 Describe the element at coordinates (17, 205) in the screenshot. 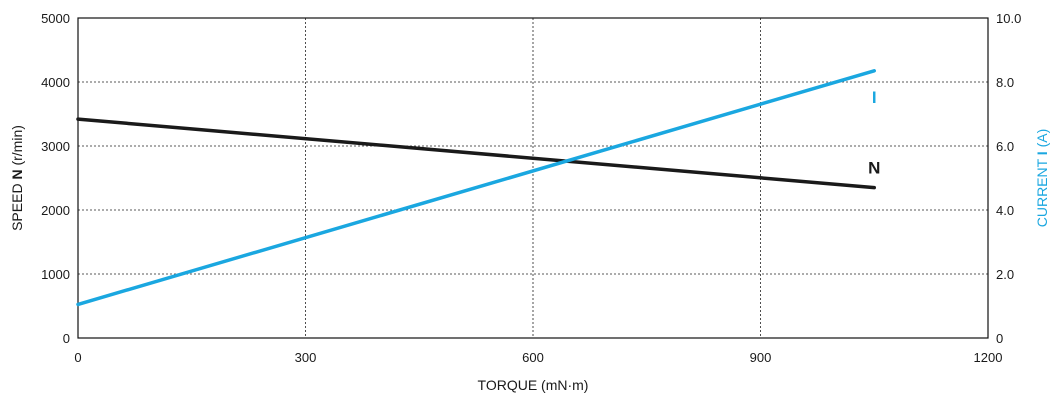

I see `y-left-title-prefix: SPEED` at that location.